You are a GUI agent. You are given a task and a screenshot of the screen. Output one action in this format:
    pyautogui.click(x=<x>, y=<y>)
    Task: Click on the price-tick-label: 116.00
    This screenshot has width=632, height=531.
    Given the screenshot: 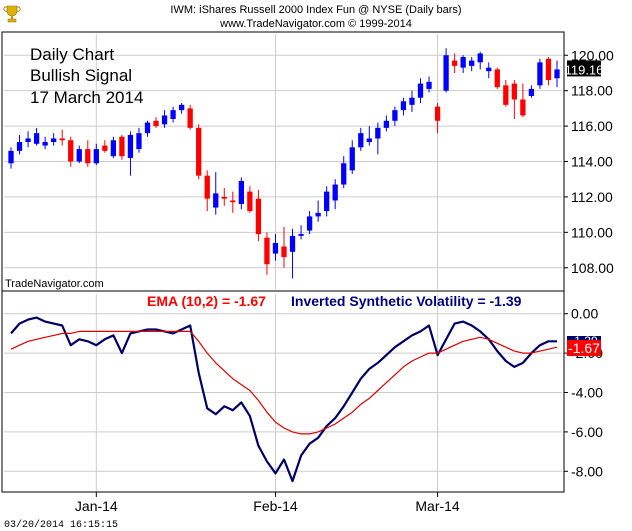 What is the action you would take?
    pyautogui.click(x=592, y=126)
    